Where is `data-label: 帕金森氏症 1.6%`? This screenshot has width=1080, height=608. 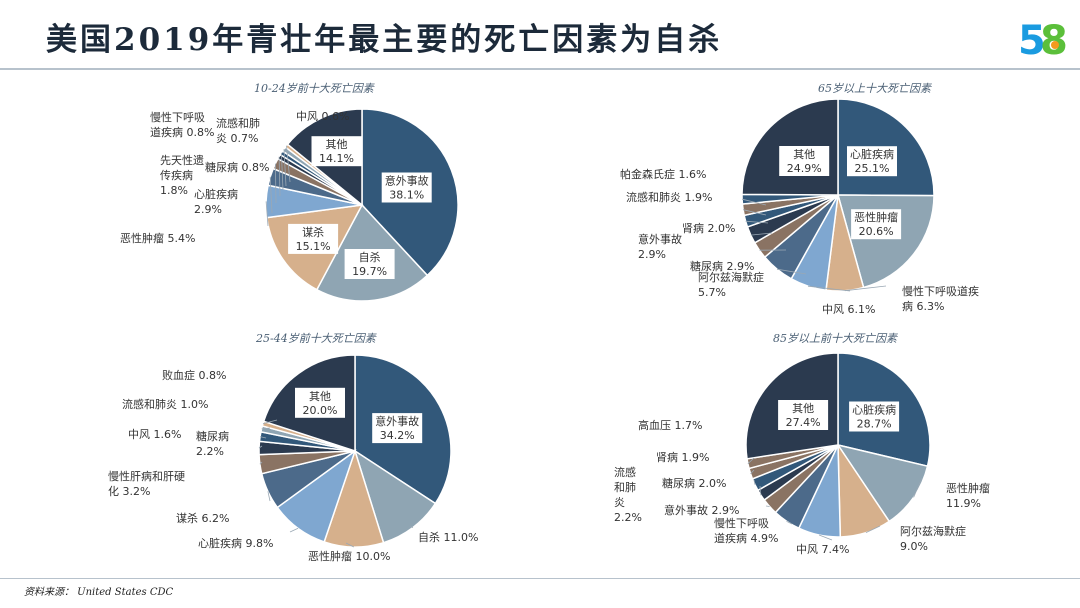
data-label: 帕金森氏症 1.6% is located at coordinates (663, 174).